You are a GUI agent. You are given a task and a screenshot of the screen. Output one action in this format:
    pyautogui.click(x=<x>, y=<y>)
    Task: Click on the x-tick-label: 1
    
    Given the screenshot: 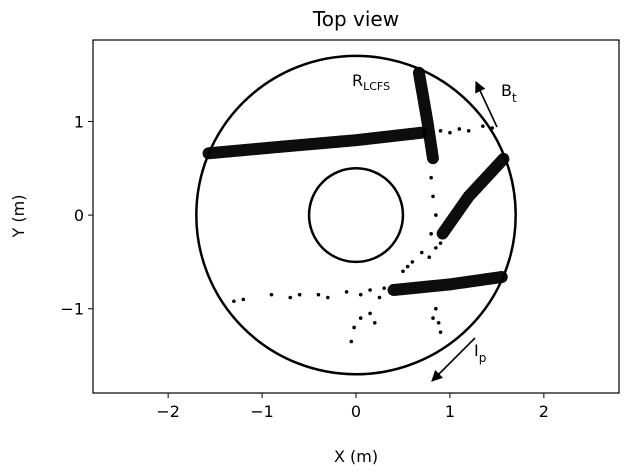 What is the action you would take?
    pyautogui.click(x=450, y=411)
    